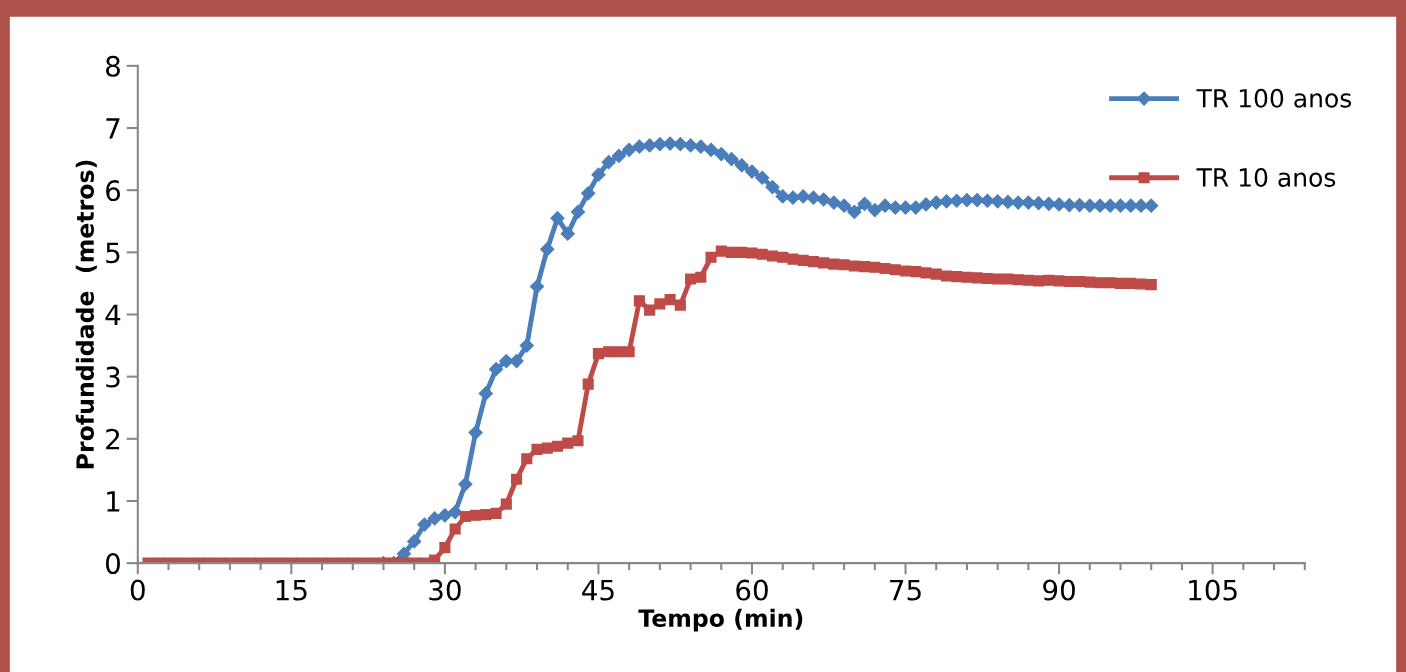 This screenshot has width=1406, height=672. I want to click on y-tick-label: 0, so click(112, 564).